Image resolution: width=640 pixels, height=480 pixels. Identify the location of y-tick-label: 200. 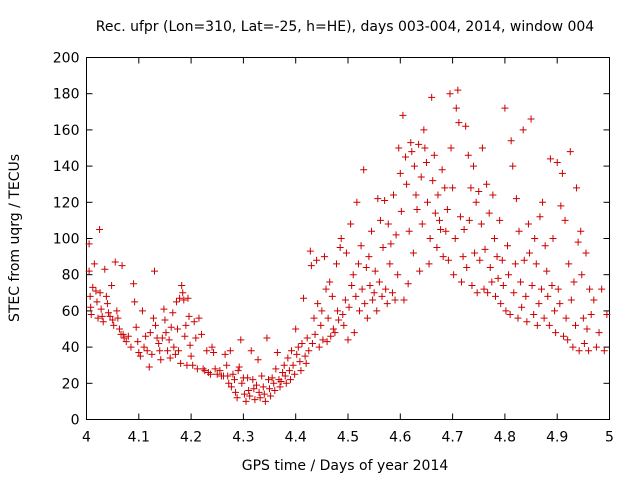
(66, 59).